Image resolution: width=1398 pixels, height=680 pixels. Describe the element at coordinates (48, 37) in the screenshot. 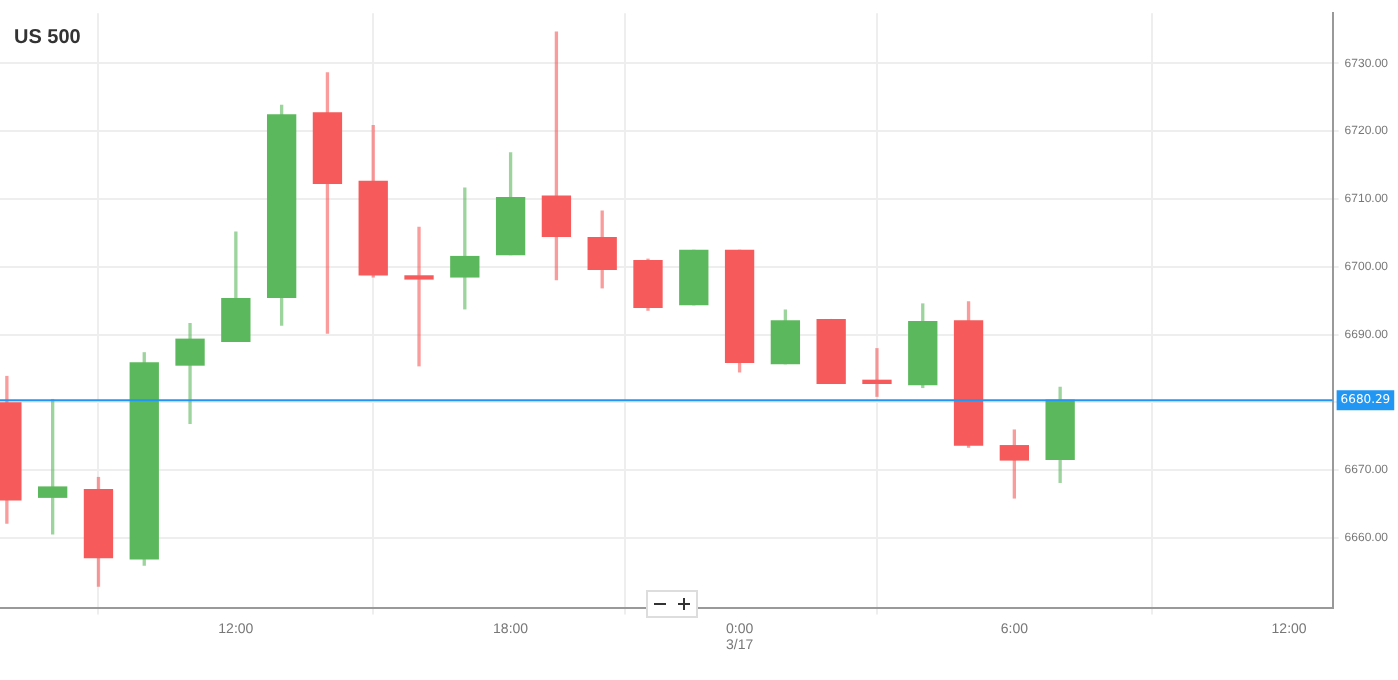

I see `text: US 500` at that location.